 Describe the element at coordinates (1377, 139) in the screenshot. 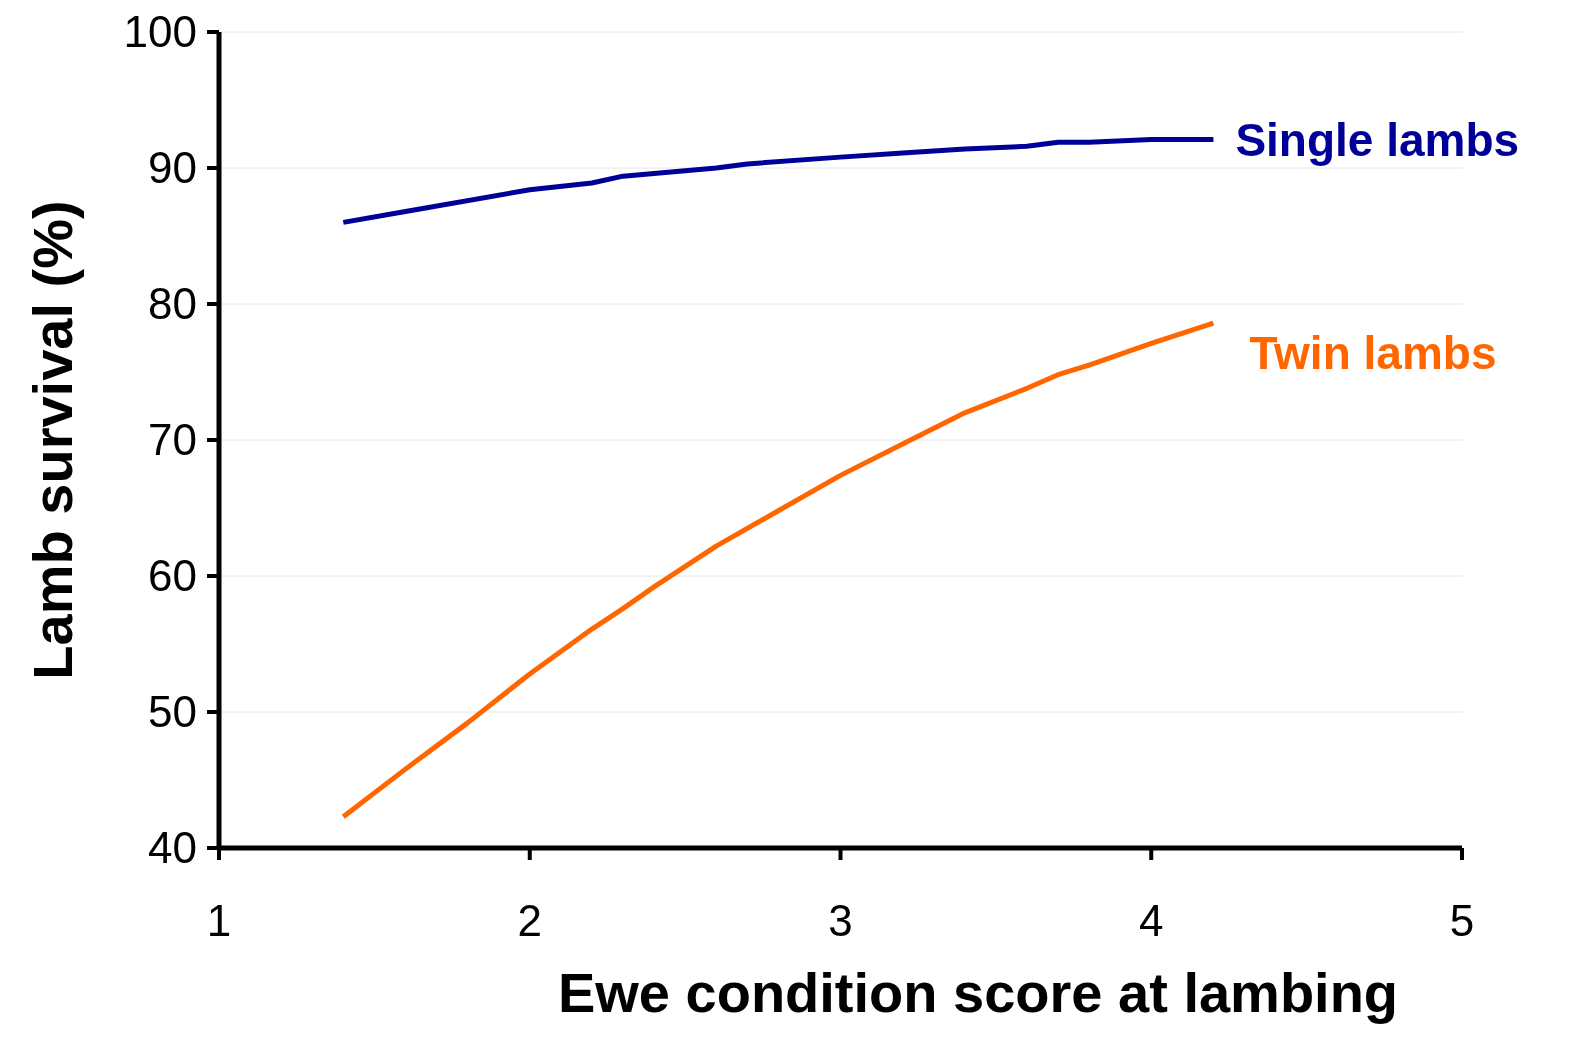

I see `series-label: Single lambs` at that location.